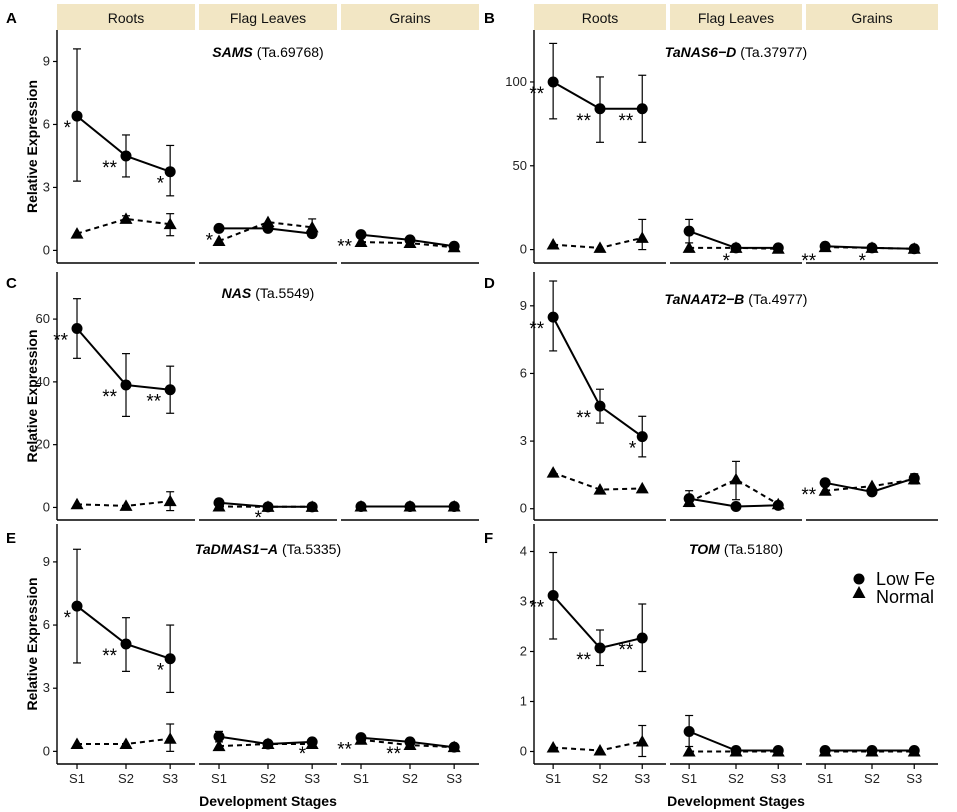 This screenshot has width=957, height=812. What do you see at coordinates (704, 549) in the screenshot?
I see `gene-name: TOM` at bounding box center [704, 549].